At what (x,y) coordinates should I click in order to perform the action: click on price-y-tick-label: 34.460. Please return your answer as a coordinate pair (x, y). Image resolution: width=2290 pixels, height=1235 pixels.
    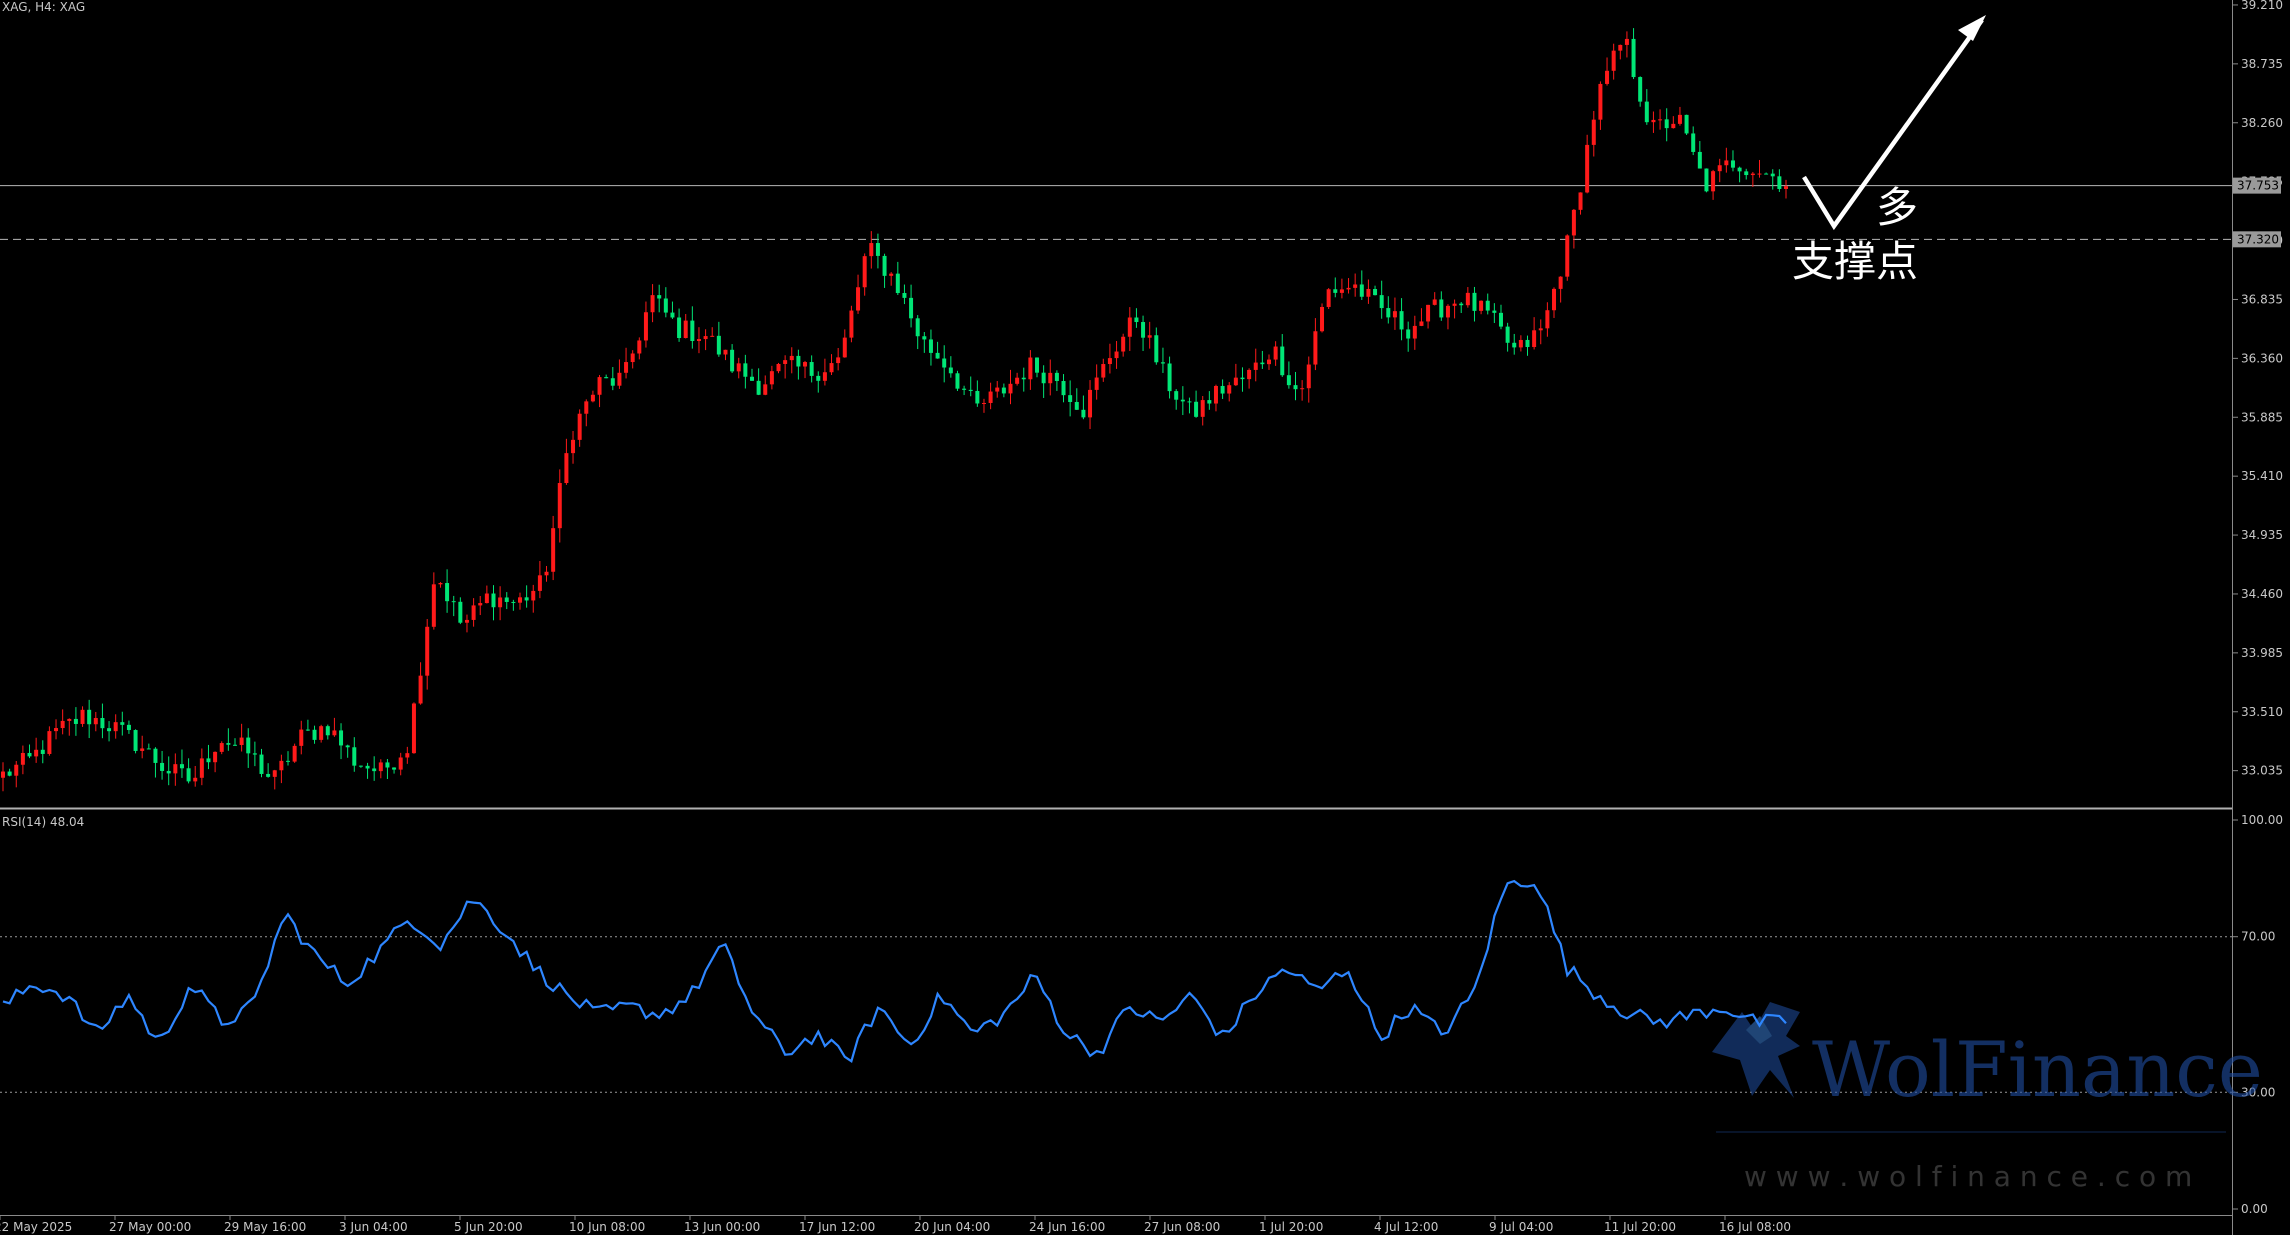
    Looking at the image, I should click on (2262, 594).